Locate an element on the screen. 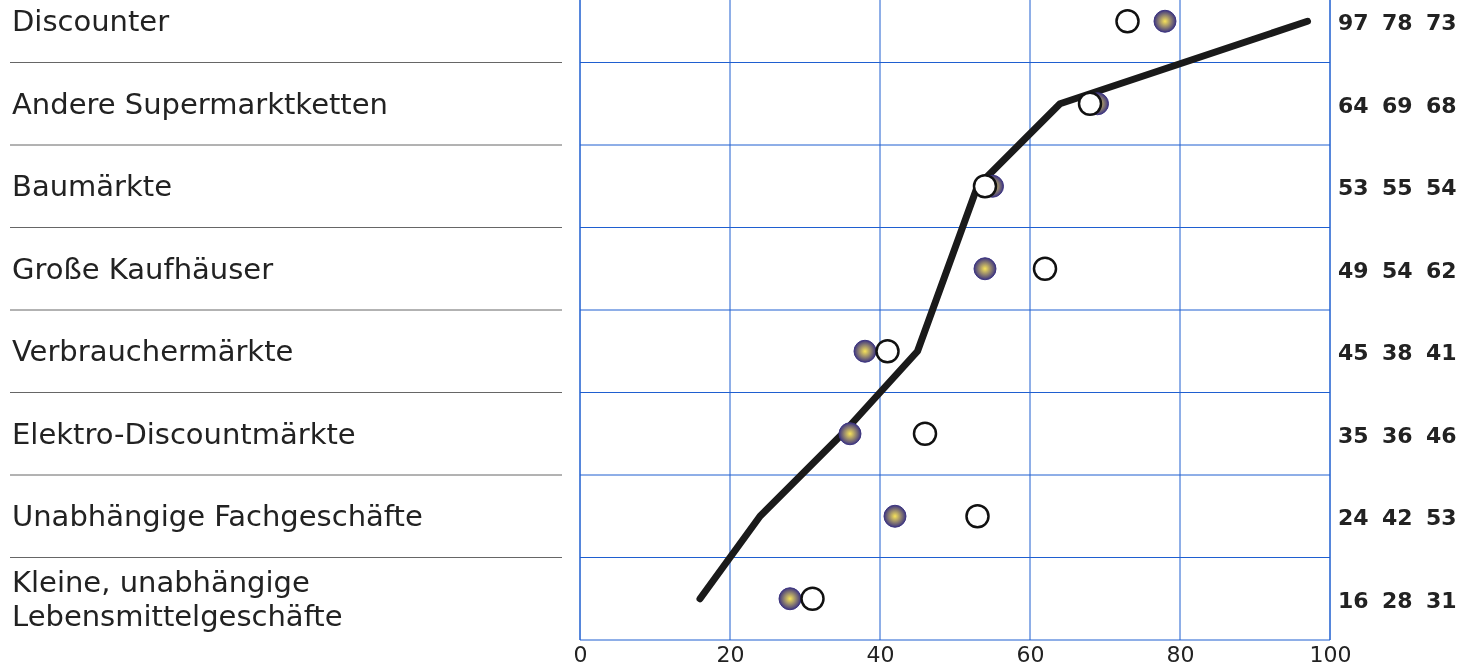 The height and width of the screenshot is (670, 1467). data-label: 35 is located at coordinates (1353, 435).